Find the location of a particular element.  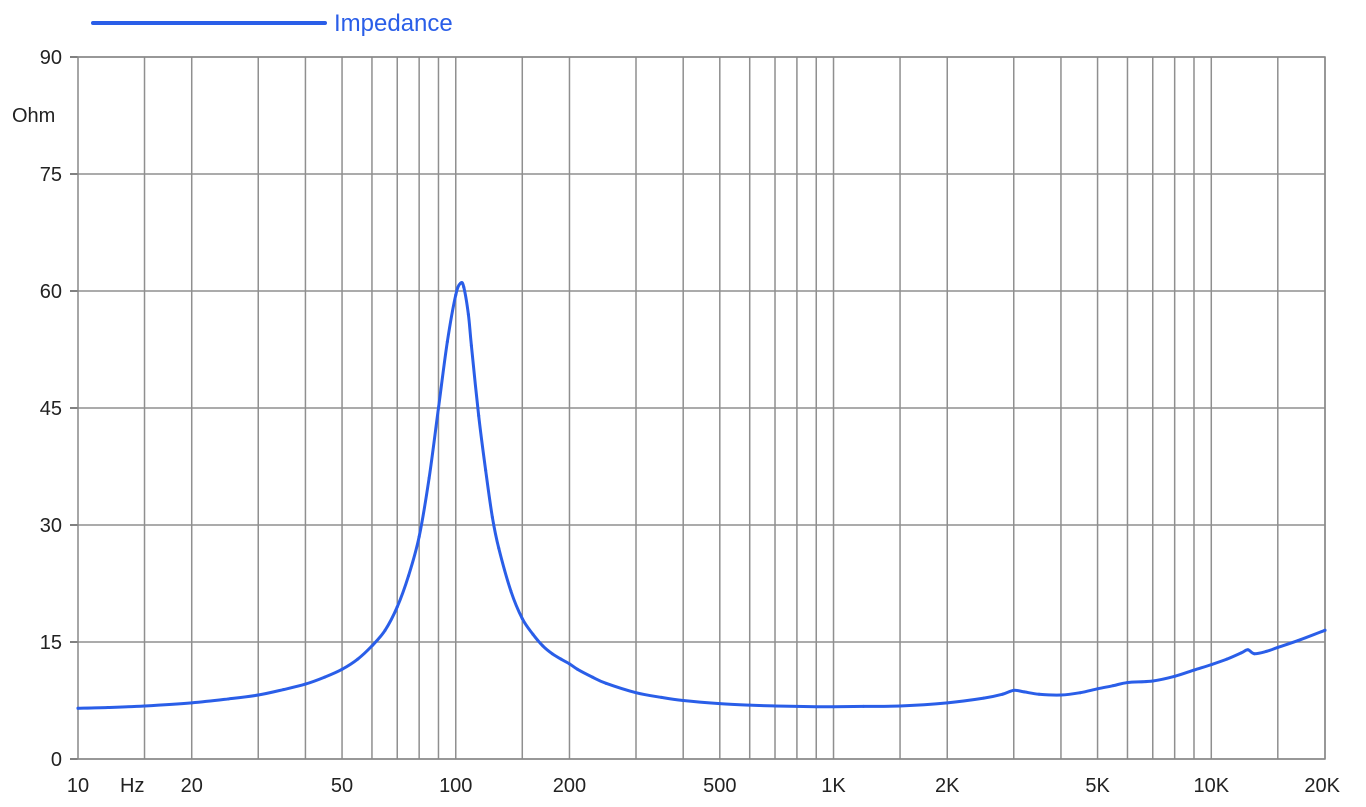

x-tick-label-3: 100 is located at coordinates (455, 786).